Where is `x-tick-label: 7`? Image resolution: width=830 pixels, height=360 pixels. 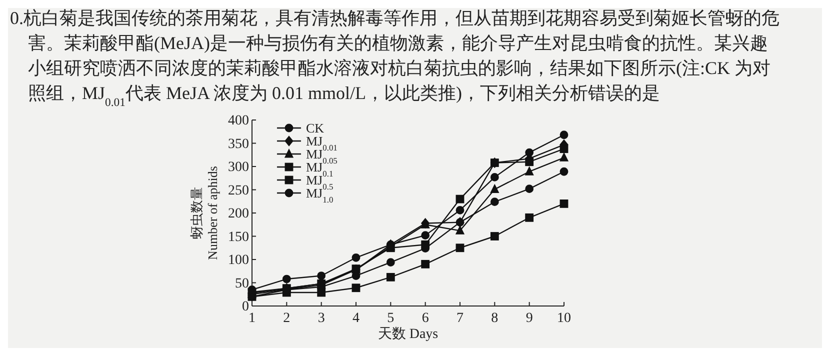
x-tick-label: 7 is located at coordinates (460, 318).